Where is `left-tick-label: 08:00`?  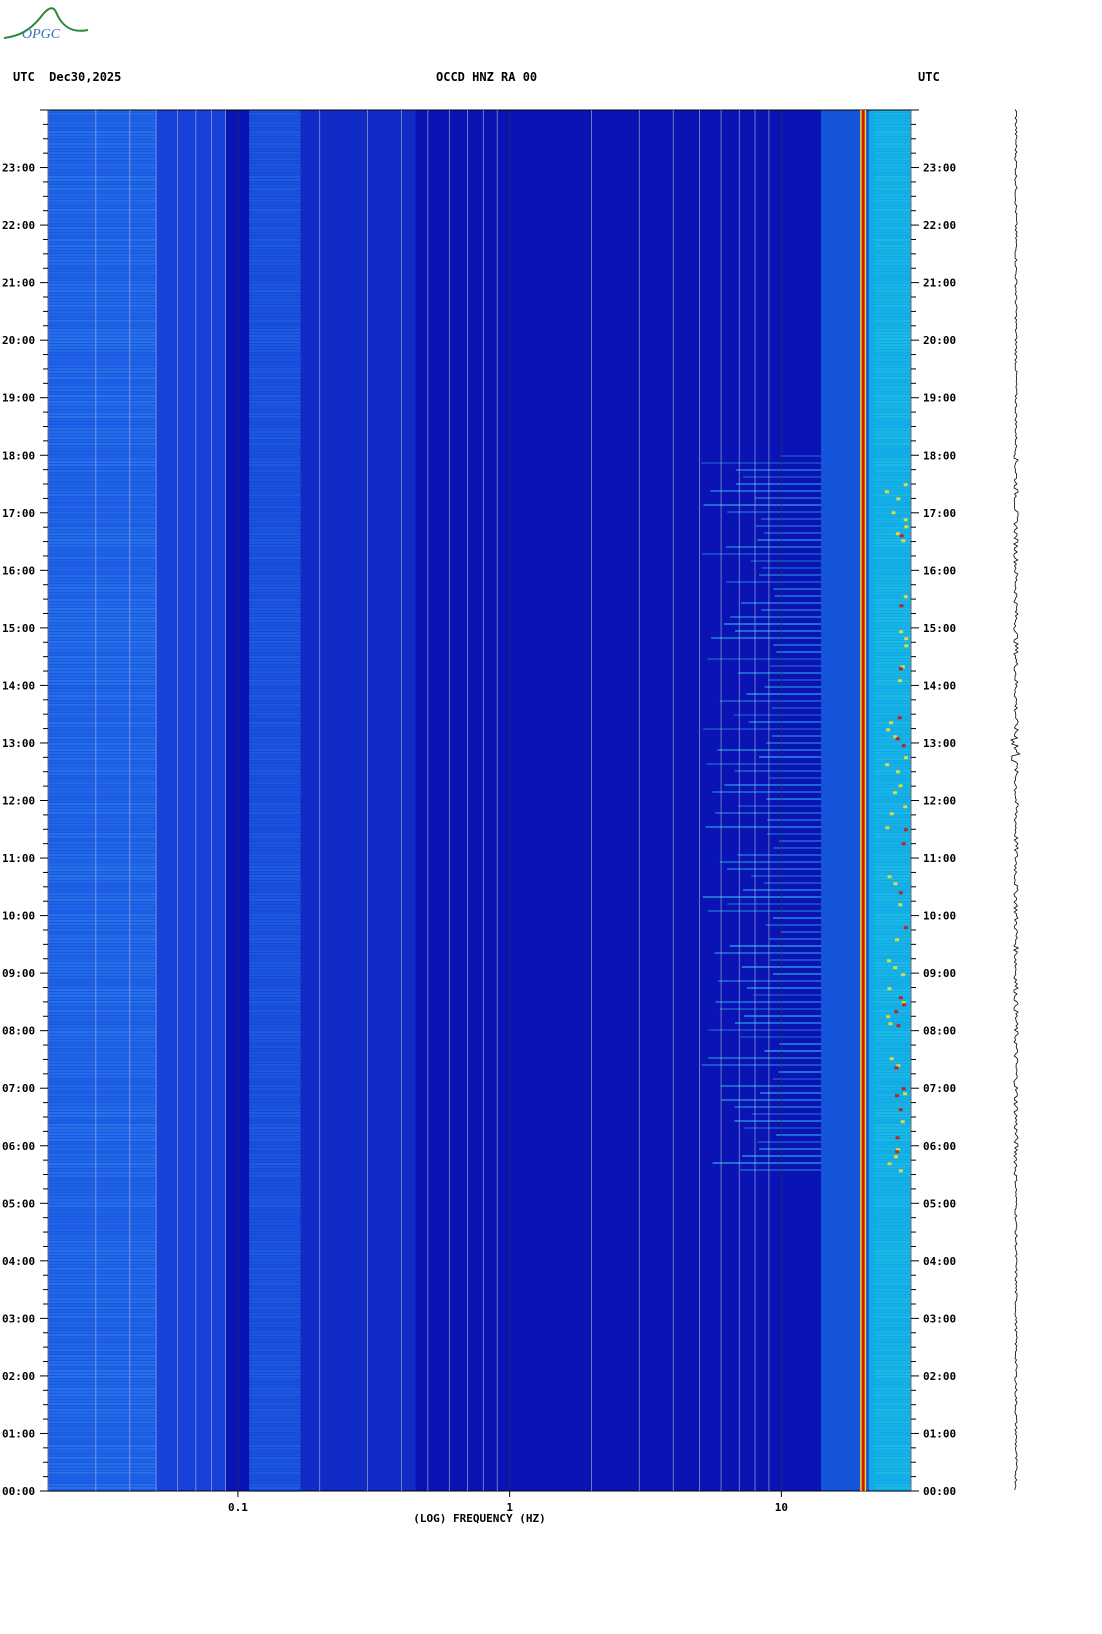 left-tick-label: 08:00 is located at coordinates (18, 1031).